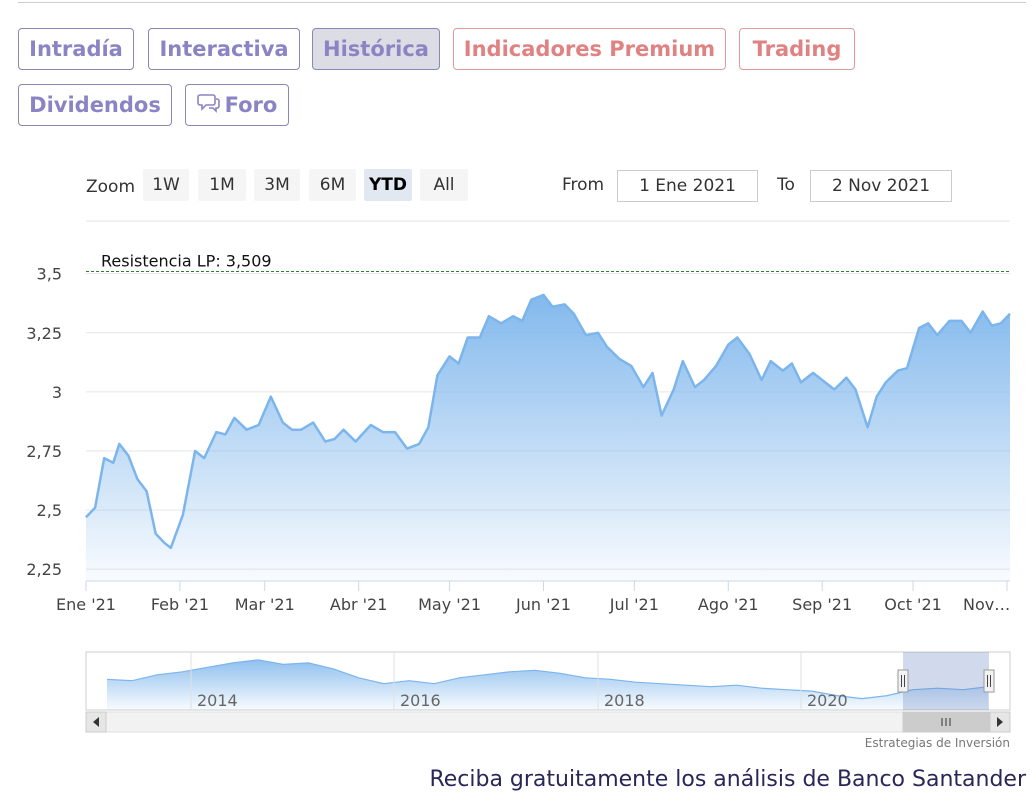  I want to click on chat-bubbles-icon, so click(210, 105).